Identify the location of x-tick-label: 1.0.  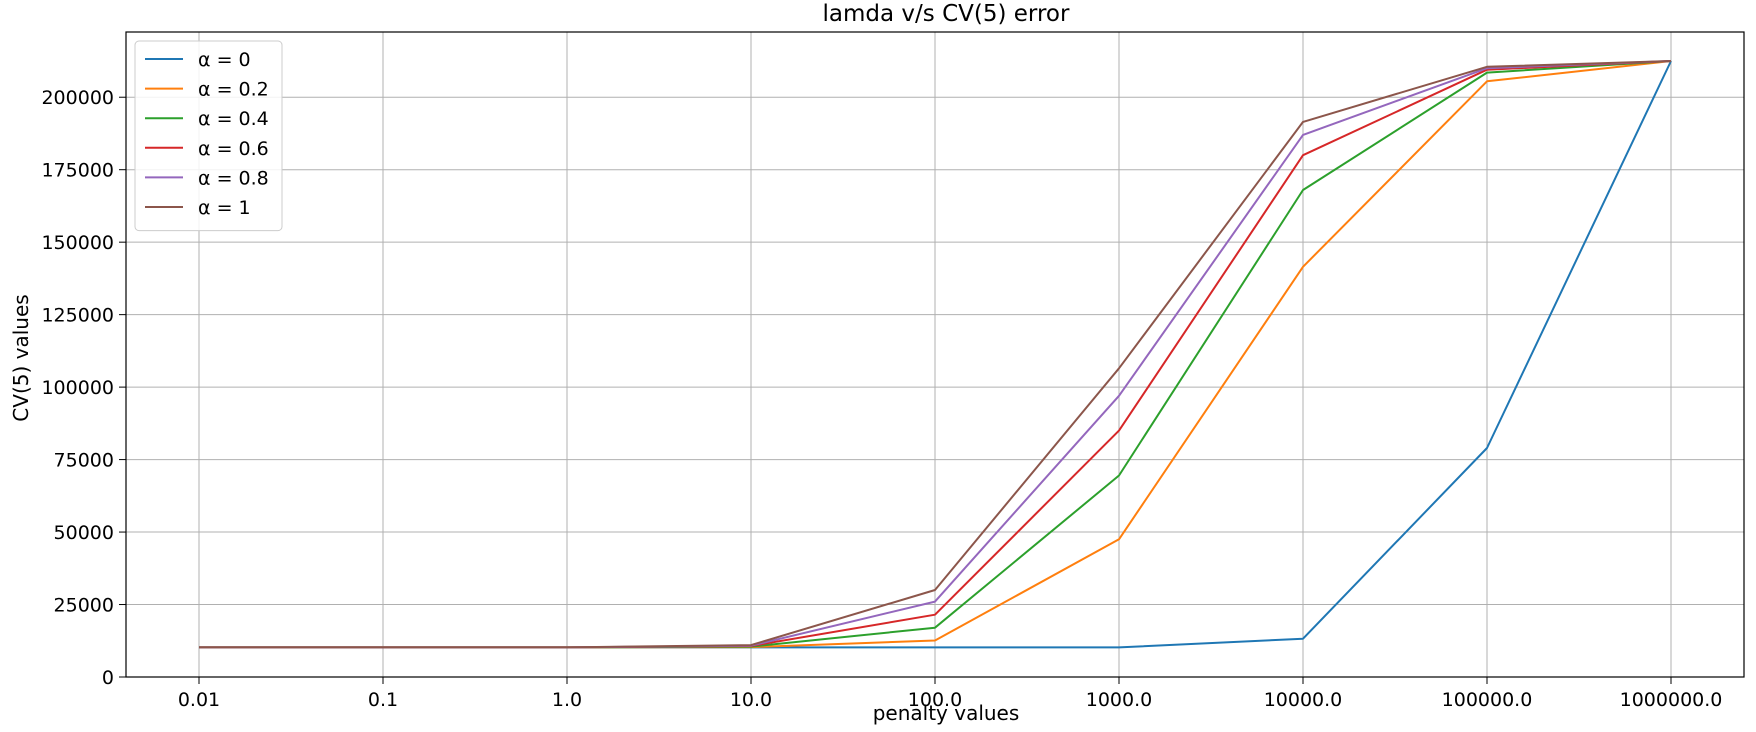
(567, 700).